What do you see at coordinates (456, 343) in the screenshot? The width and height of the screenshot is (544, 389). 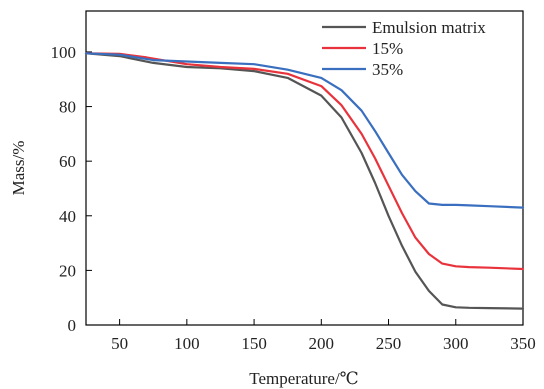 I see `x-tick-label: 300` at bounding box center [456, 343].